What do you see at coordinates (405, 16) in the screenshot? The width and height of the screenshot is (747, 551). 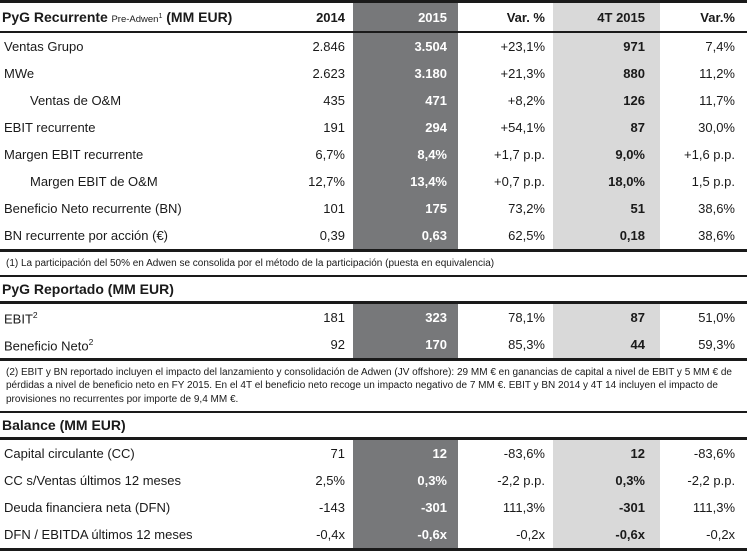 I see `column-header-2015: 2015` at bounding box center [405, 16].